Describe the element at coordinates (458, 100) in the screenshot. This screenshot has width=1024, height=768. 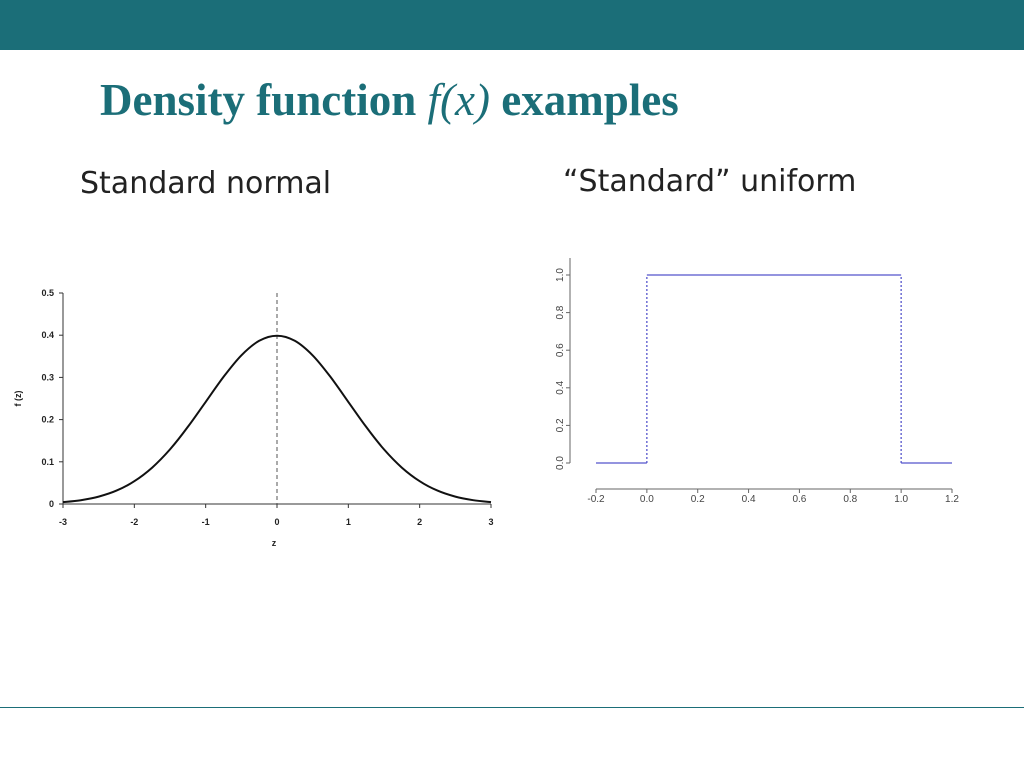
I see `title-math: f(x)` at that location.